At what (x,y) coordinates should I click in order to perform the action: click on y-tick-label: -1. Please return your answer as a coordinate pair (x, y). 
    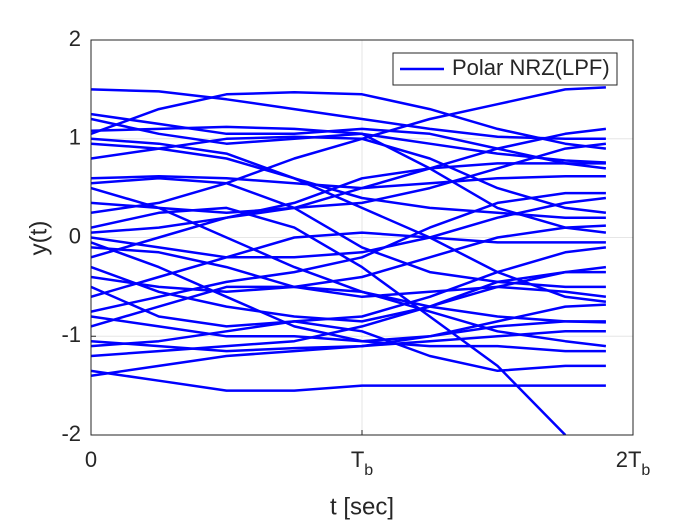
    Looking at the image, I should click on (71, 334).